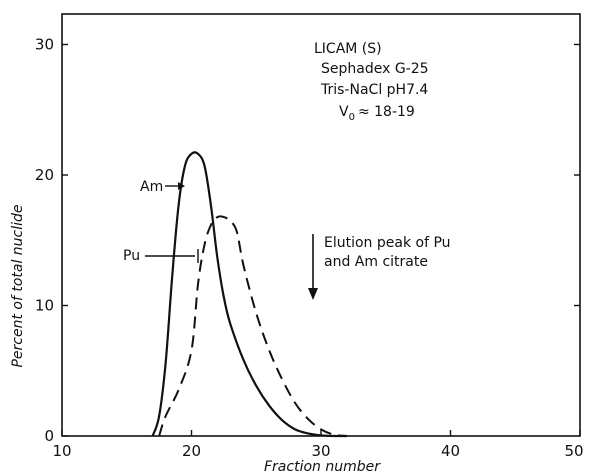 This screenshot has width=593, height=475. What do you see at coordinates (61, 451) in the screenshot?
I see `x-tick-label: 10` at bounding box center [61, 451].